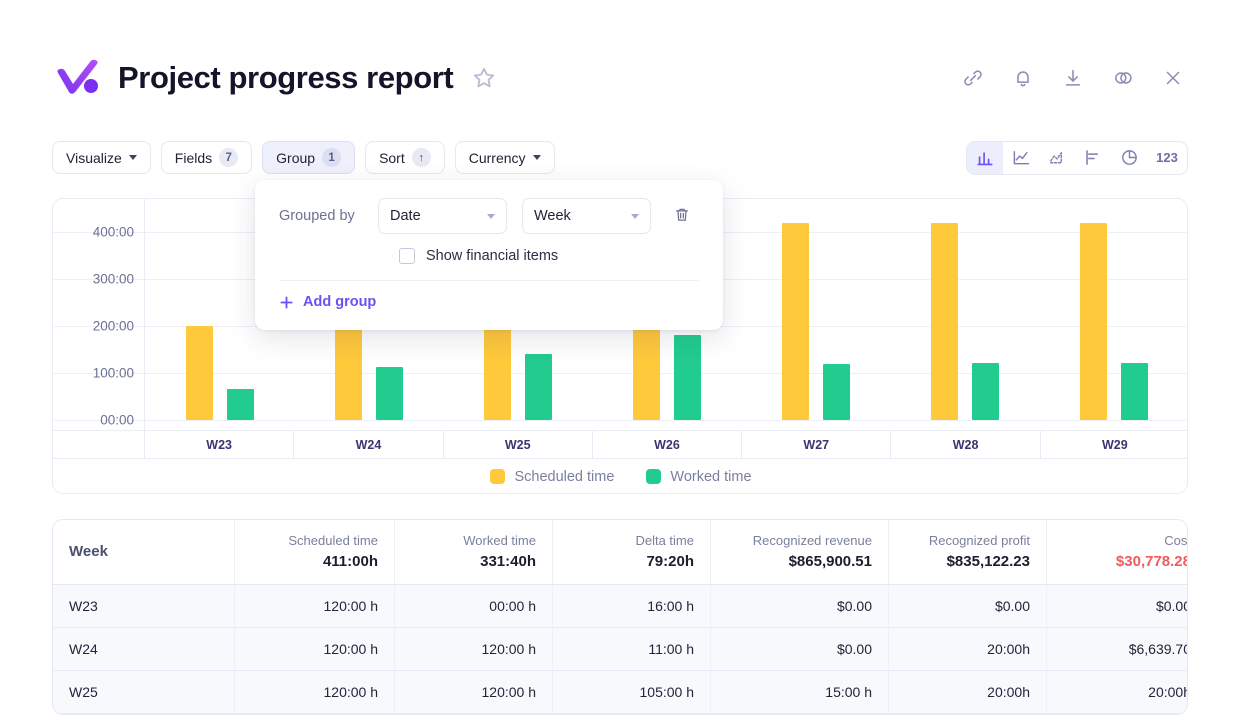 The width and height of the screenshot is (1240, 720). What do you see at coordinates (1117, 552) in the screenshot?
I see `table-header-cost: Cost $30,778.28` at bounding box center [1117, 552].